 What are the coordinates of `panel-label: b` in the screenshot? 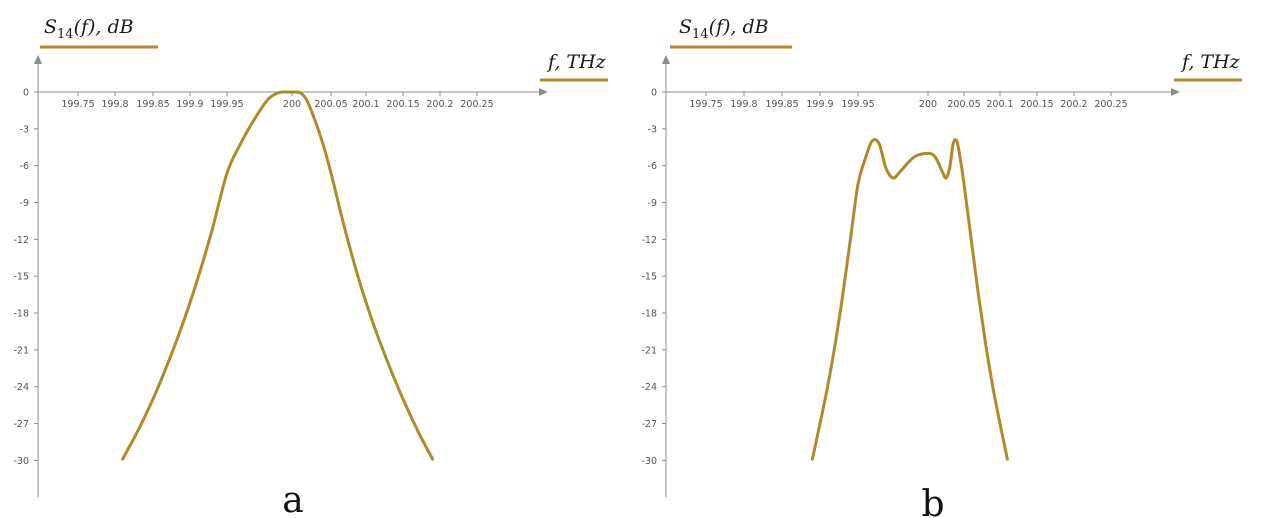 It's located at (932, 501).